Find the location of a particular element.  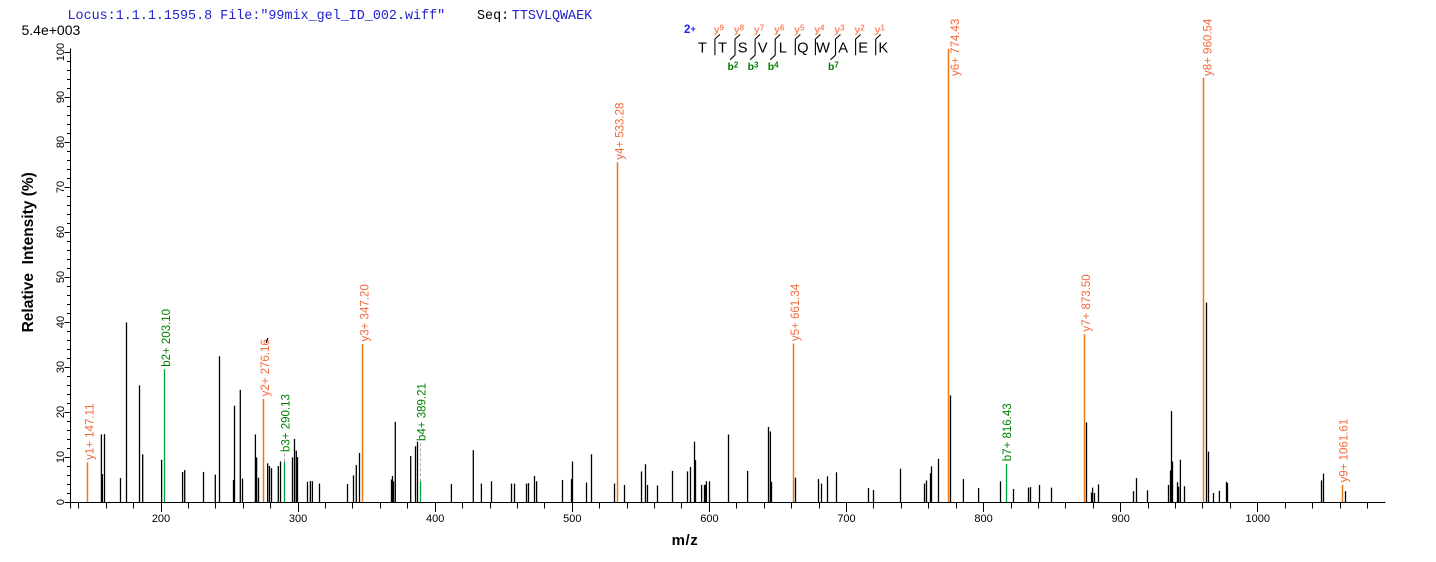

svg-text: 700 is located at coordinates (846, 519).